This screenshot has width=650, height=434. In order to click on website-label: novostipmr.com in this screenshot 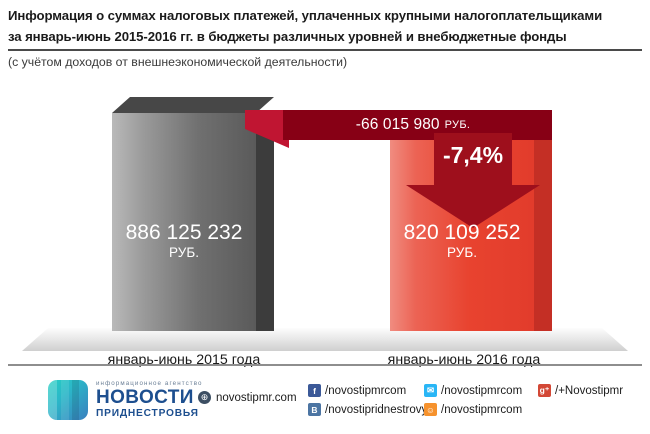, I will do `click(256, 397)`.